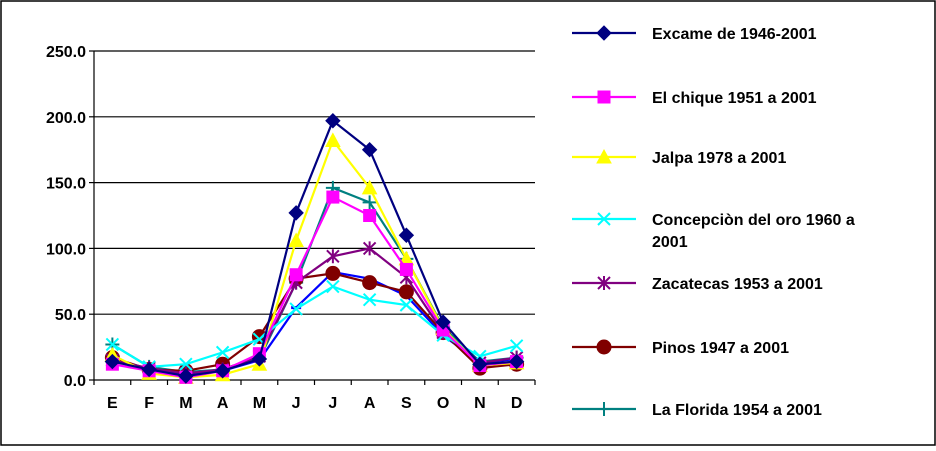  What do you see at coordinates (66, 249) in the screenshot?
I see `y-tick-label-2: 100.0` at bounding box center [66, 249].